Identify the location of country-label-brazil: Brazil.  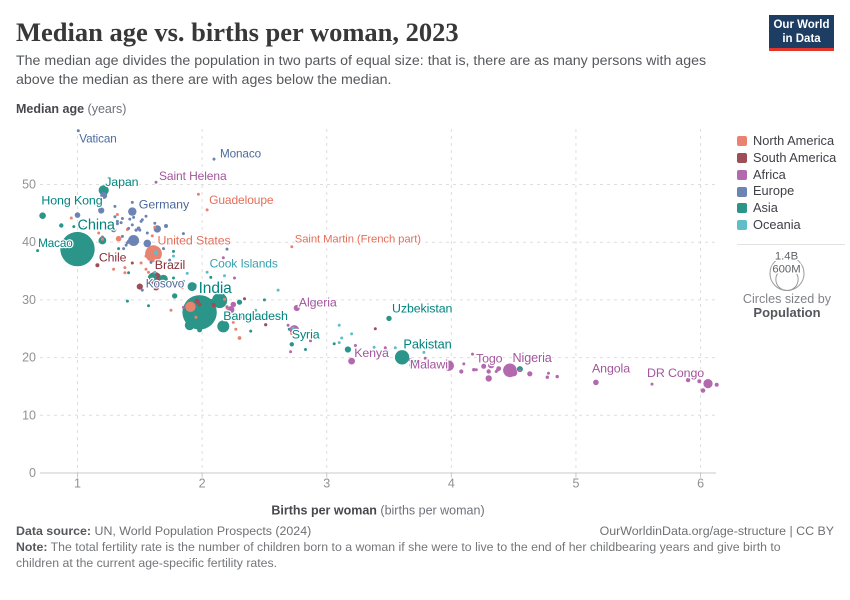
(170, 264).